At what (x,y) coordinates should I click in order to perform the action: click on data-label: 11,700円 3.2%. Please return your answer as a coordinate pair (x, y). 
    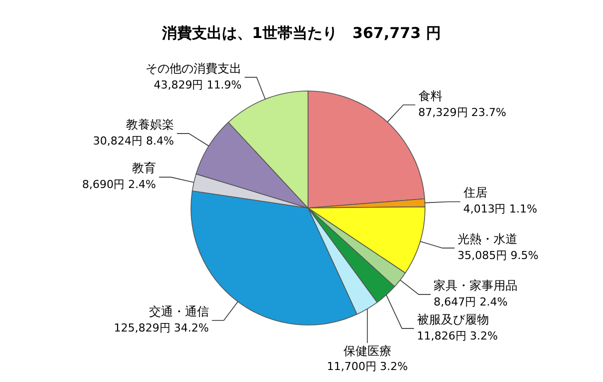
    Looking at the image, I should click on (367, 366).